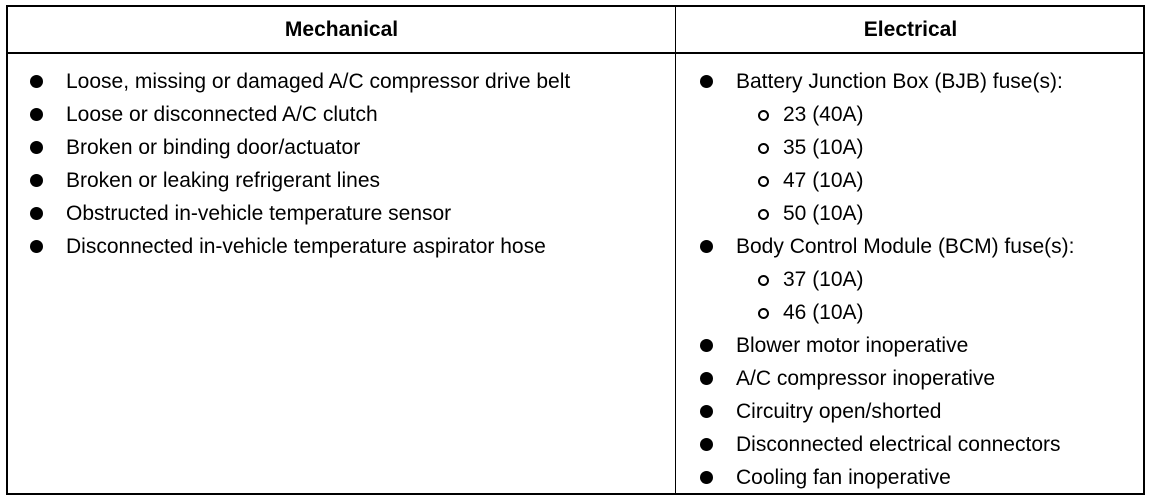 This screenshot has width=1152, height=502. I want to click on list-item-text: Broken or leaking refrigerant lines, so click(223, 180).